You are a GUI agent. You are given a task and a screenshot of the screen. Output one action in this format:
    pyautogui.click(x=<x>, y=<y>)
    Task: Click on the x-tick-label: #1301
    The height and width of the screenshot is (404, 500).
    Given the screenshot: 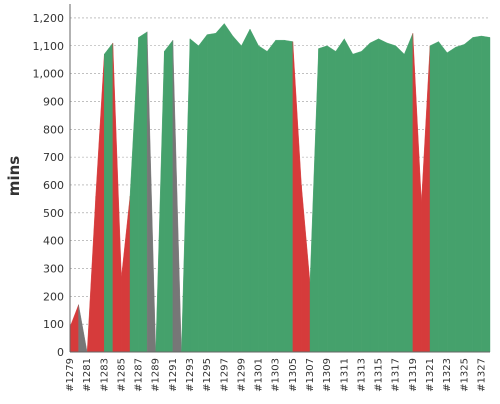 What is the action you would take?
    pyautogui.click(x=259, y=375)
    